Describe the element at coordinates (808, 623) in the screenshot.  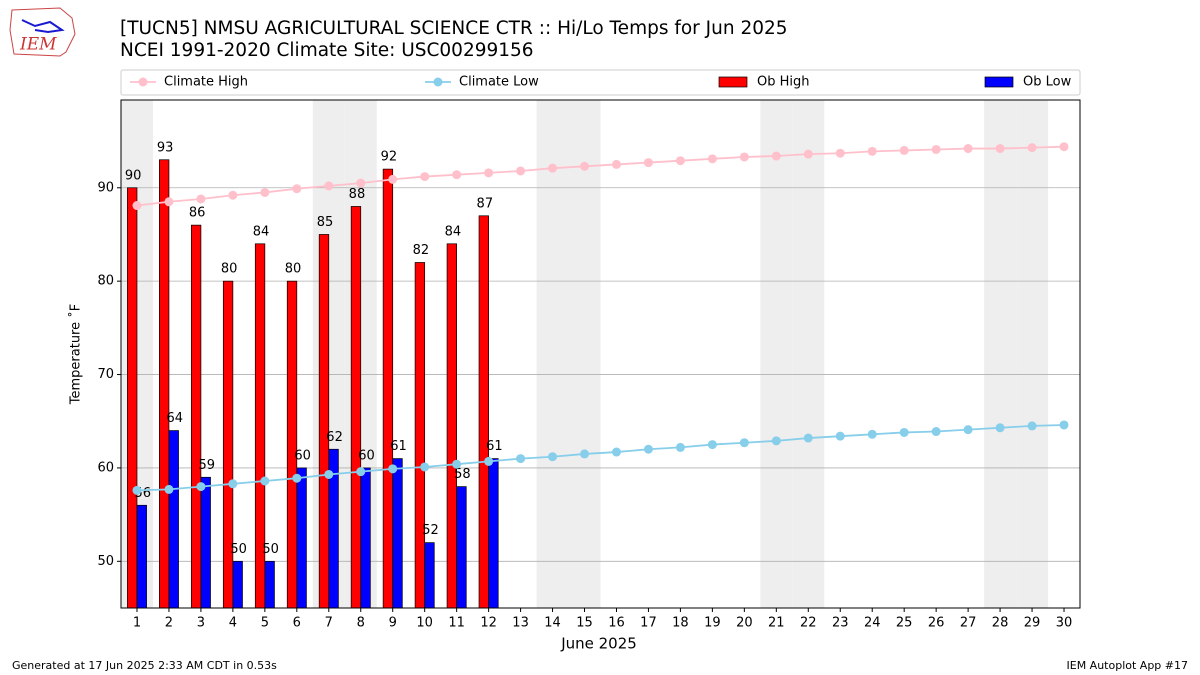
I see `x-tick-label: 22` at that location.